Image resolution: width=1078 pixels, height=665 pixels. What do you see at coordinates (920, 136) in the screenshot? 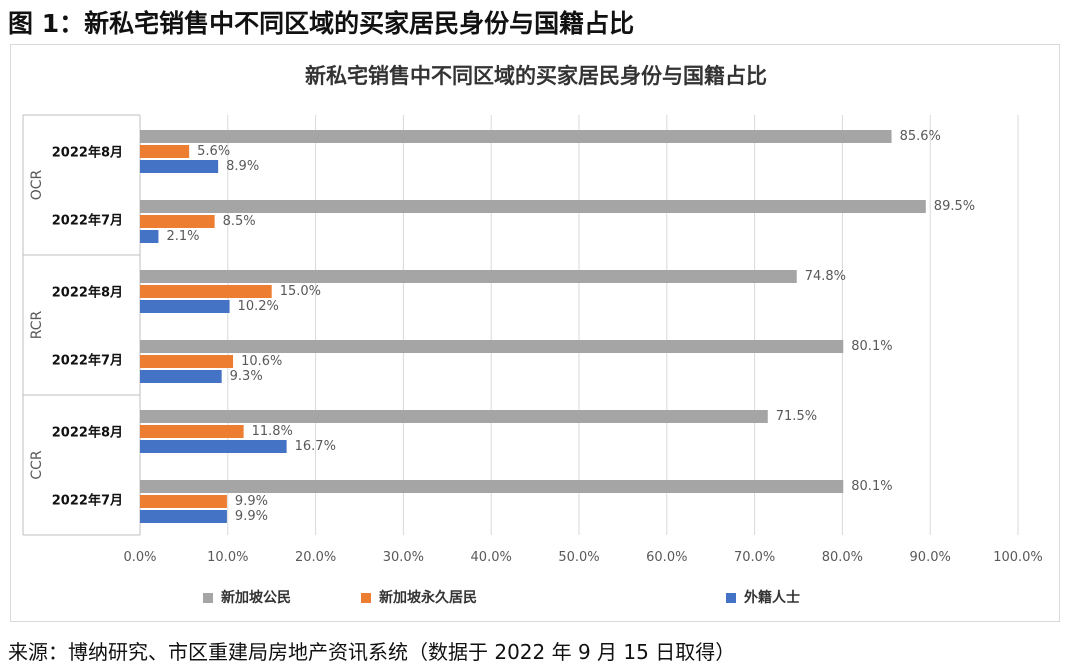
I see `data-label: 85.6%` at bounding box center [920, 136].